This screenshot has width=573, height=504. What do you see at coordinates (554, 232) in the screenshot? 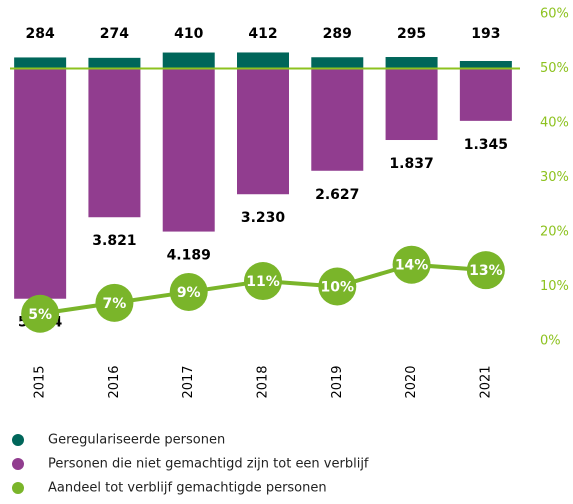
I see `y2-tick-label: 20%` at bounding box center [554, 232].